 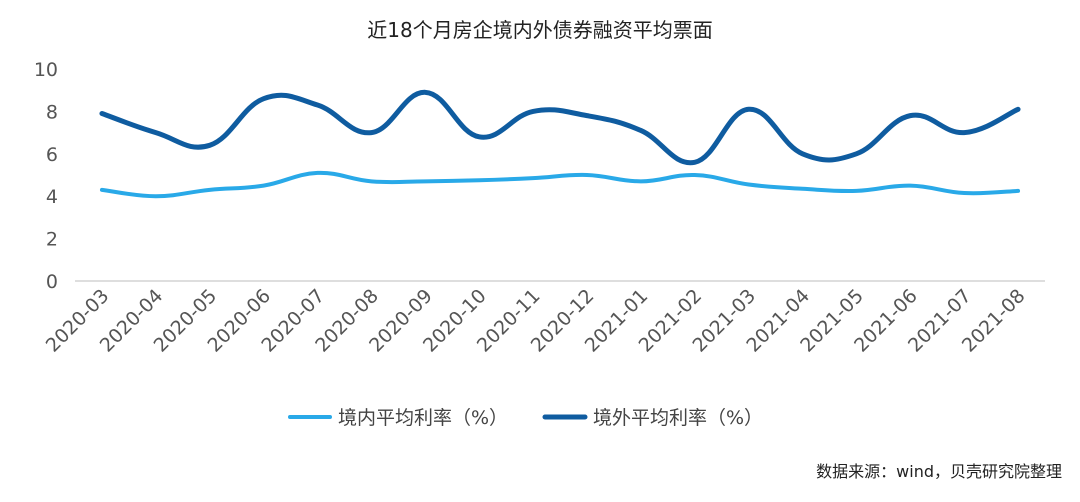 I want to click on series-line-overseas, so click(x=560, y=127).